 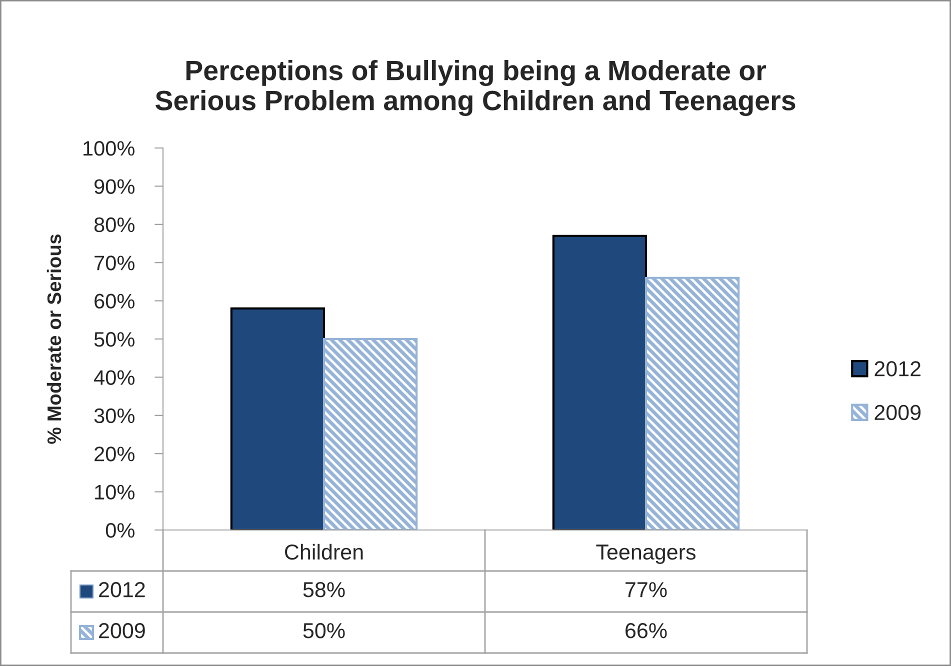 I want to click on y-tick-label: 90%, so click(x=114, y=186).